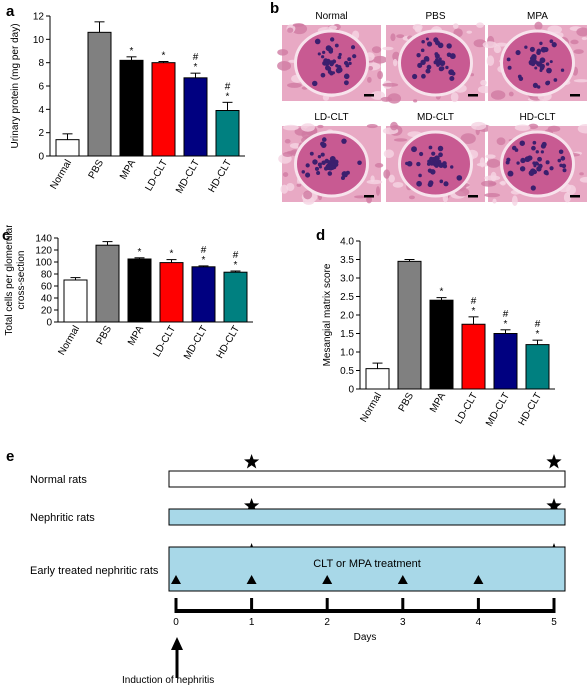 The image size is (587, 685). What do you see at coordinates (196, 343) in the screenshot?
I see `category-label: MD-CLT` at bounding box center [196, 343].